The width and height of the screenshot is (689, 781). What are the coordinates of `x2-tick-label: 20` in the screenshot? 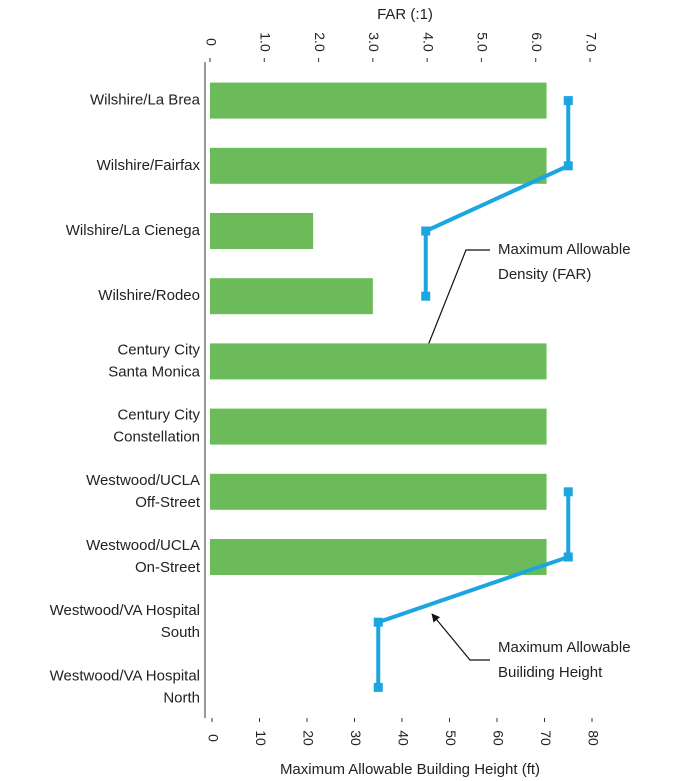 It's located at (308, 738).